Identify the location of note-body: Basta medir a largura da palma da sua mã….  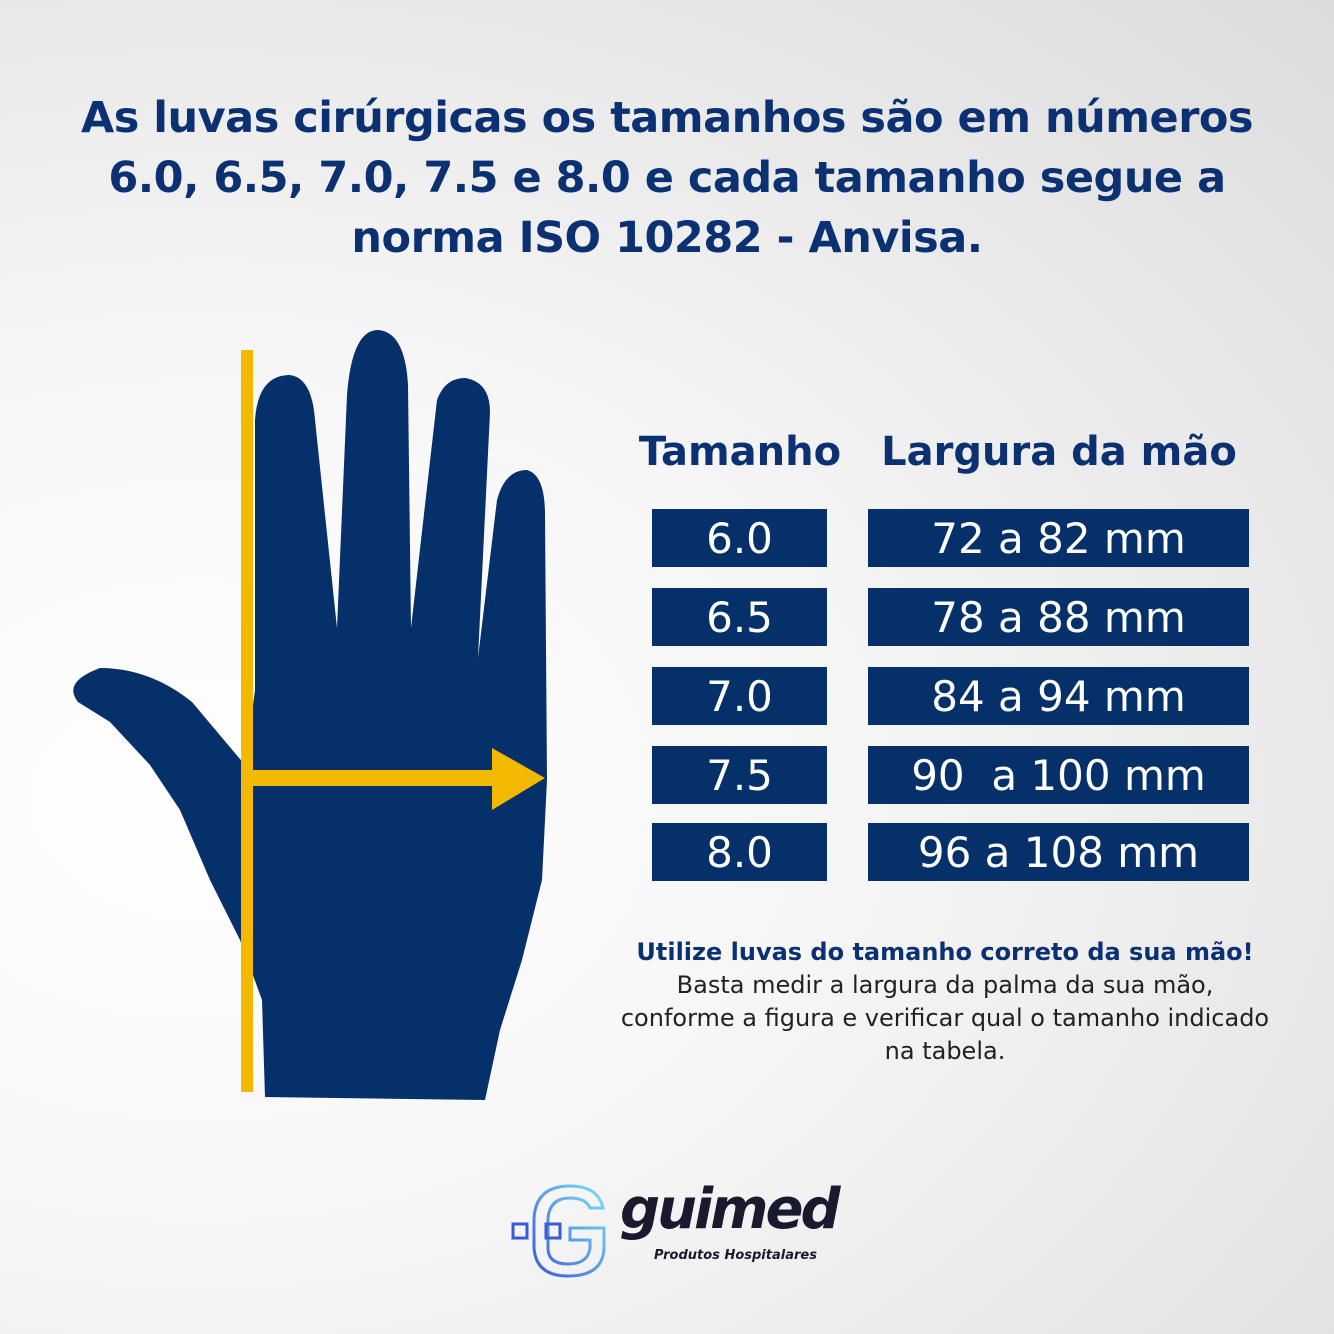
(945, 1018).